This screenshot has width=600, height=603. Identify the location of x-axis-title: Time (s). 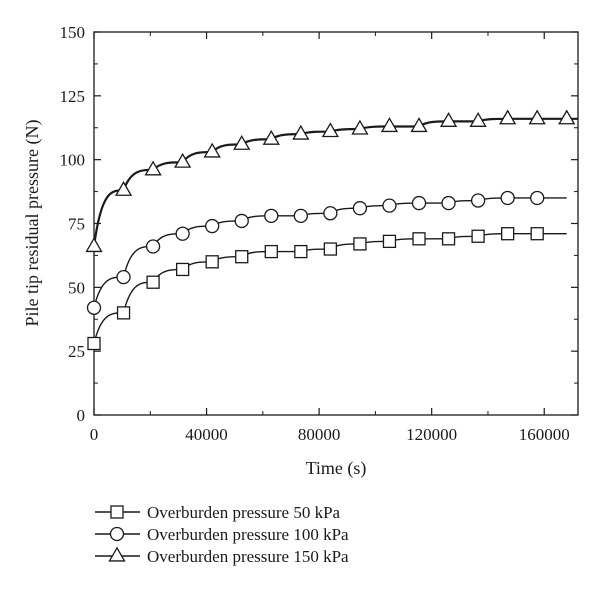
(336, 468).